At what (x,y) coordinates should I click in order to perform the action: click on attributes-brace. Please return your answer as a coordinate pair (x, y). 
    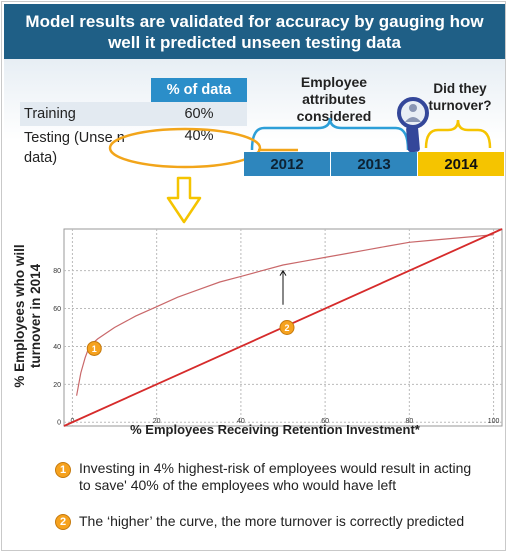
    Looking at the image, I should click on (330, 134).